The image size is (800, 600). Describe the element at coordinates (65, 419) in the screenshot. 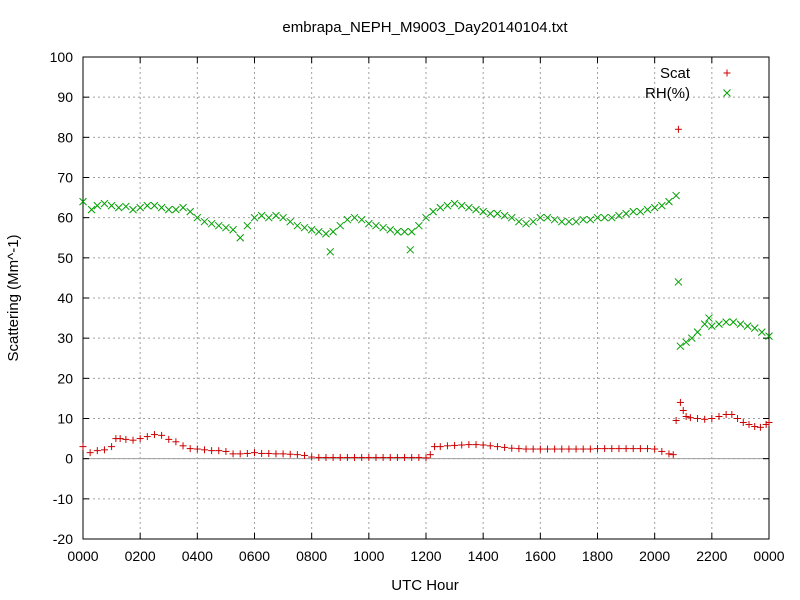

I see `y-tick-label: 10` at that location.